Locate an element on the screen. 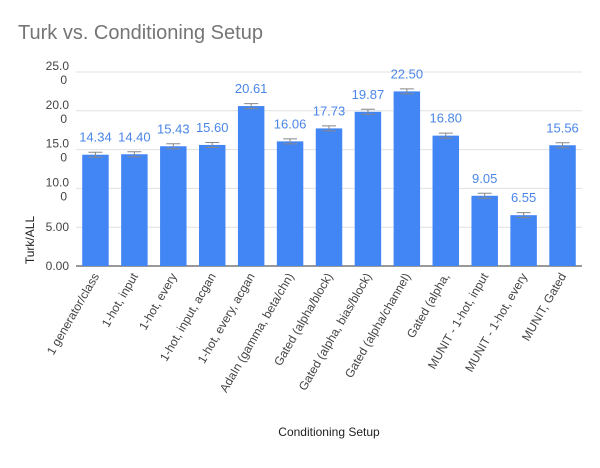 The height and width of the screenshot is (468, 600). y-tick-label: 10.0 0 is located at coordinates (58, 189).